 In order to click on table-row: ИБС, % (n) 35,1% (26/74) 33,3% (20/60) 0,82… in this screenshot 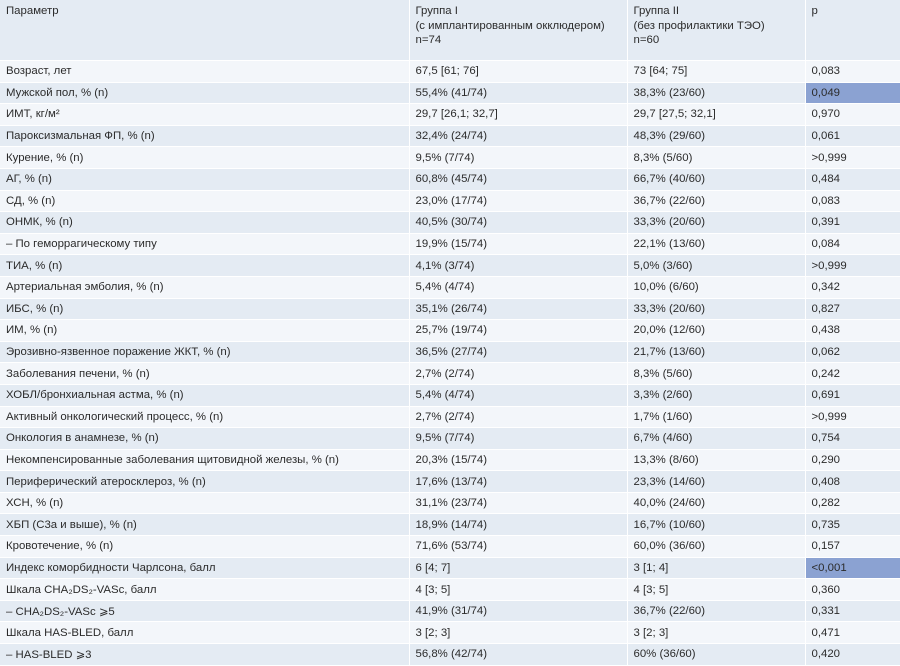, I will do `click(450, 309)`.